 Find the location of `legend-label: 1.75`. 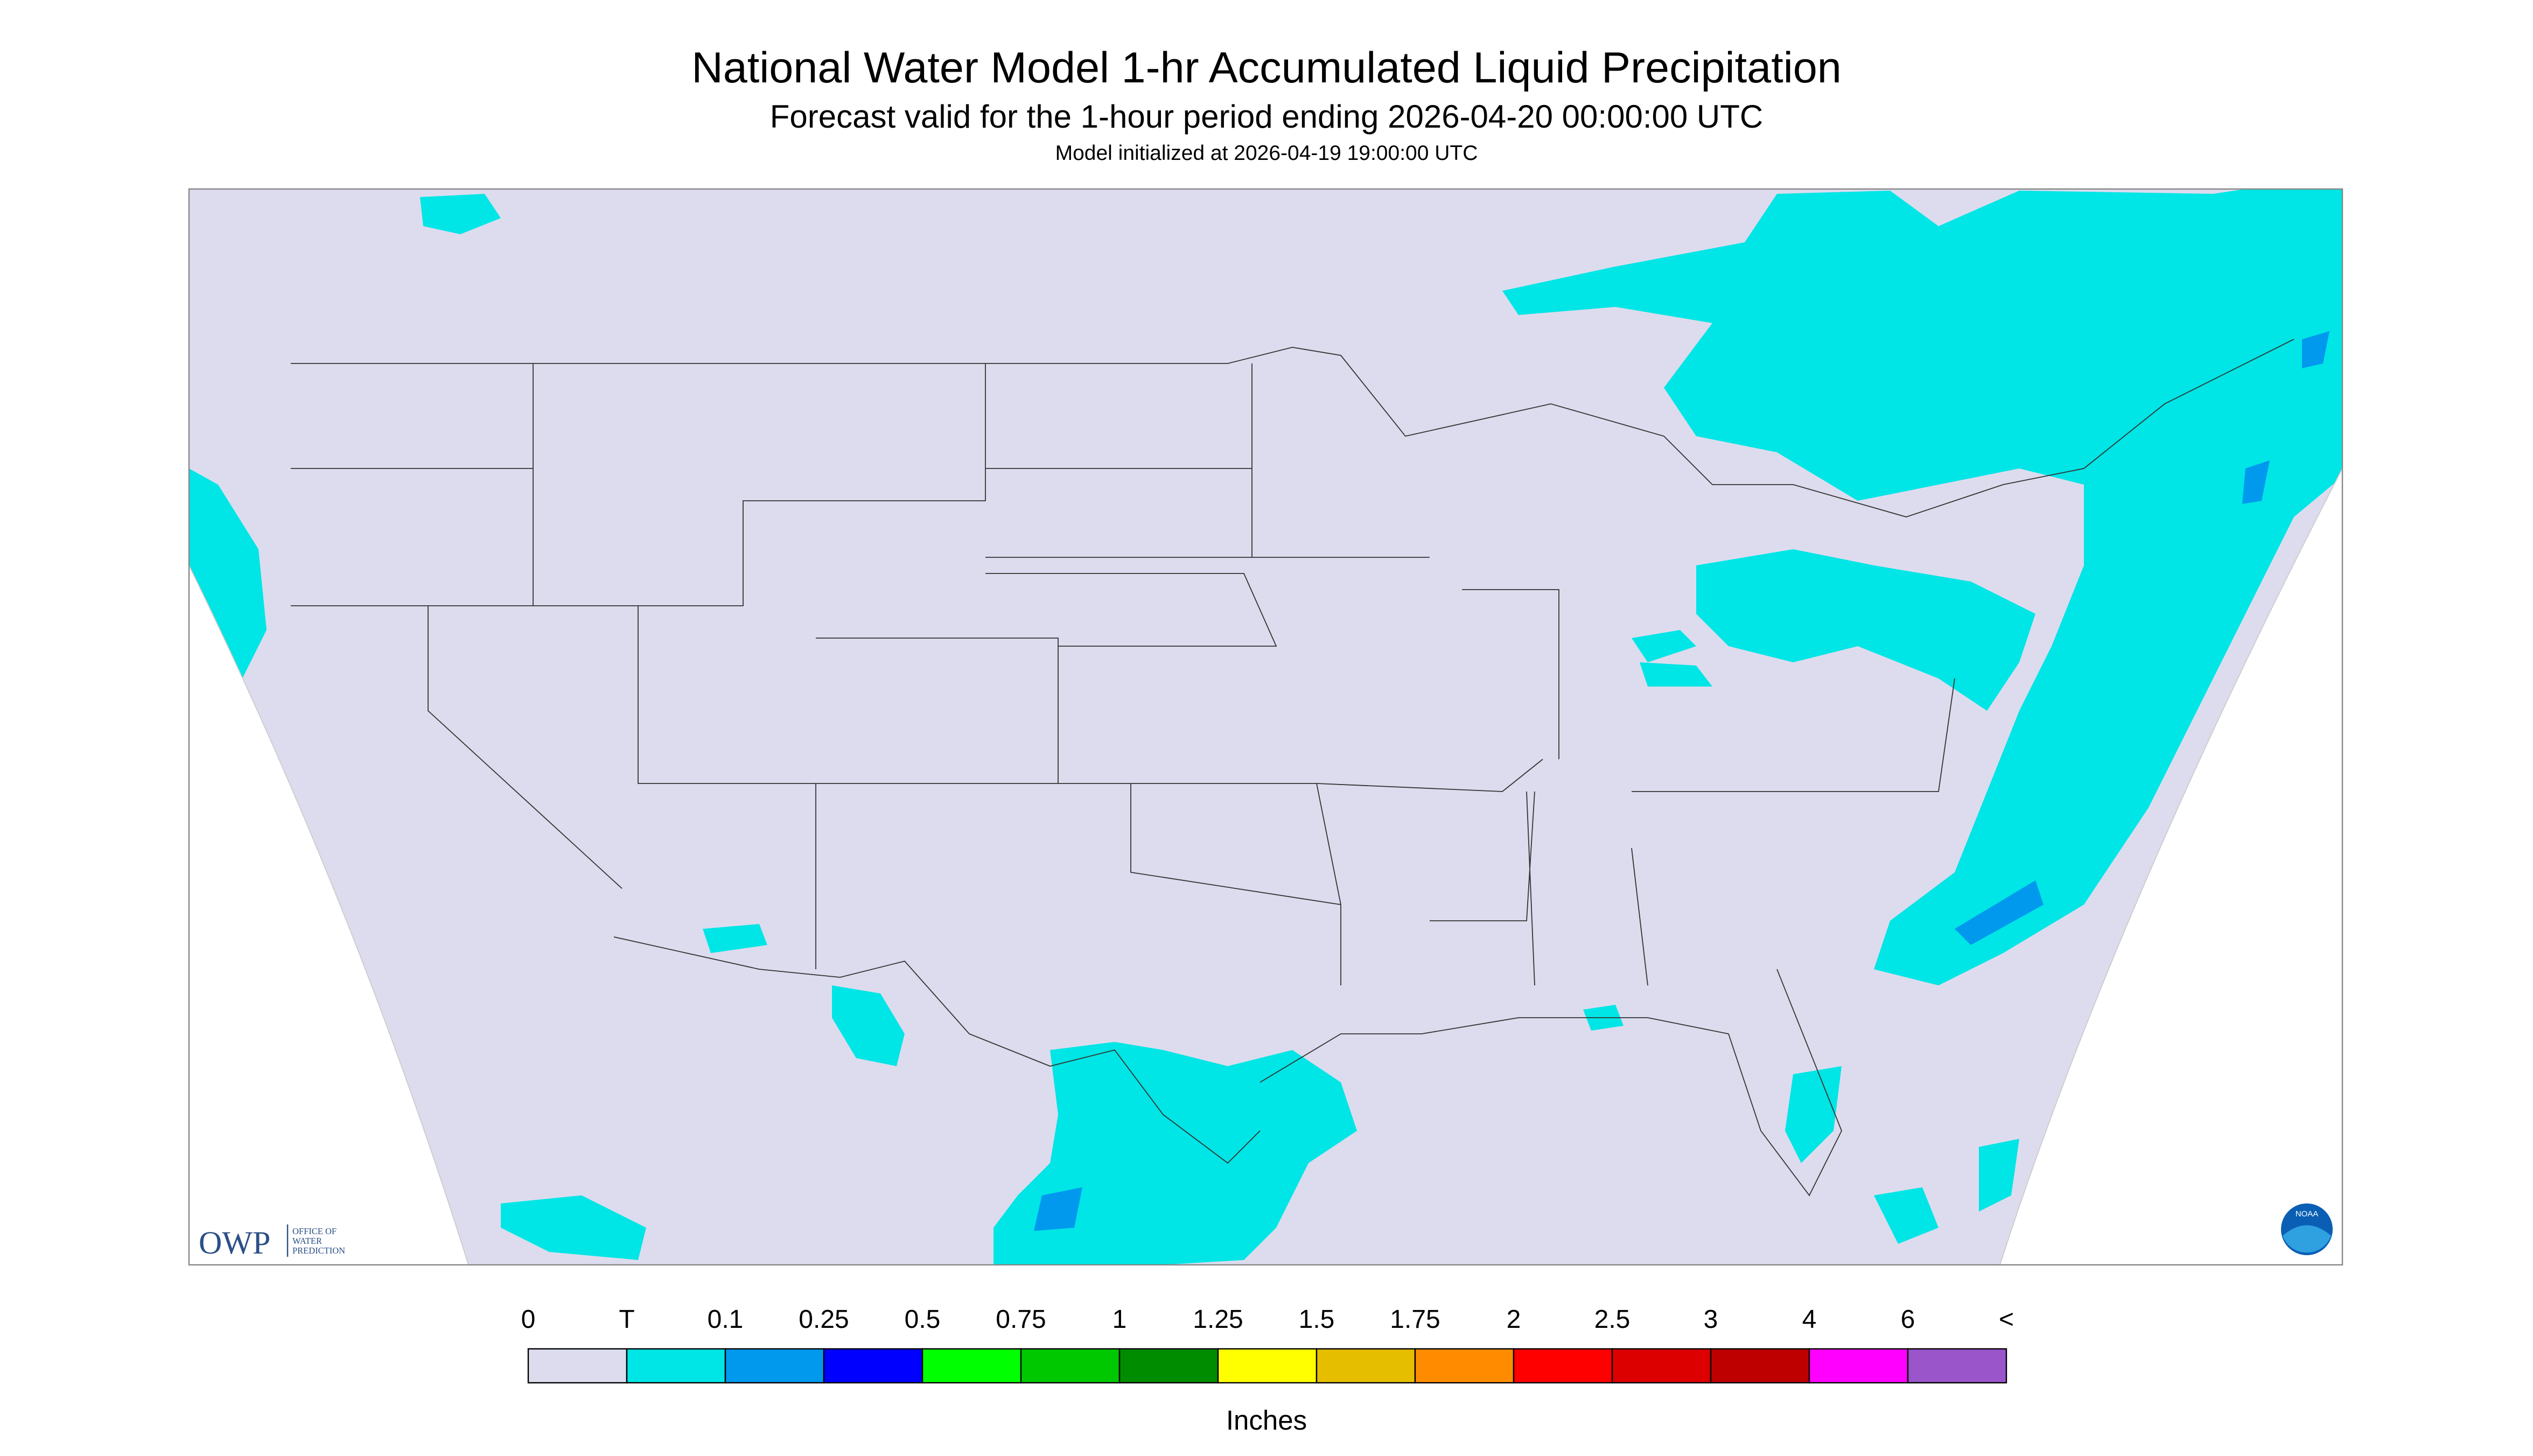

legend-label: 1.75 is located at coordinates (1415, 1319).